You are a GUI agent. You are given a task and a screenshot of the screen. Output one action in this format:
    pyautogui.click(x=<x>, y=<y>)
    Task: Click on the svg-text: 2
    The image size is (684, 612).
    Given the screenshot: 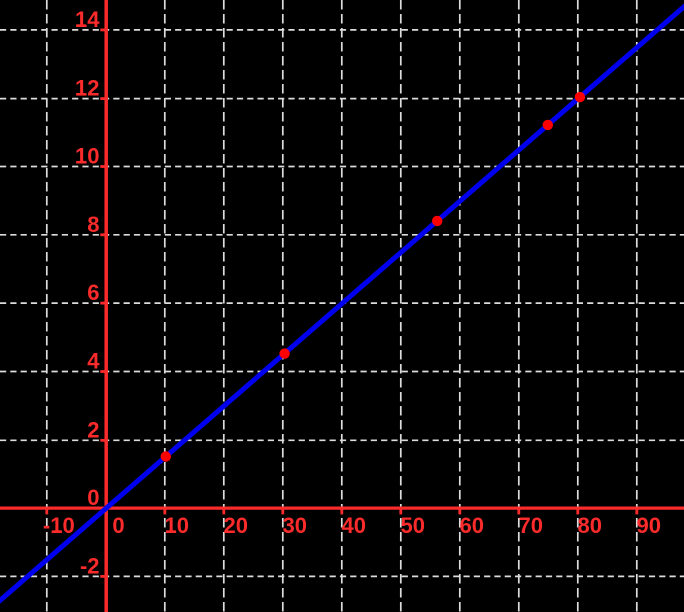 What is the action you would take?
    pyautogui.click(x=93, y=429)
    